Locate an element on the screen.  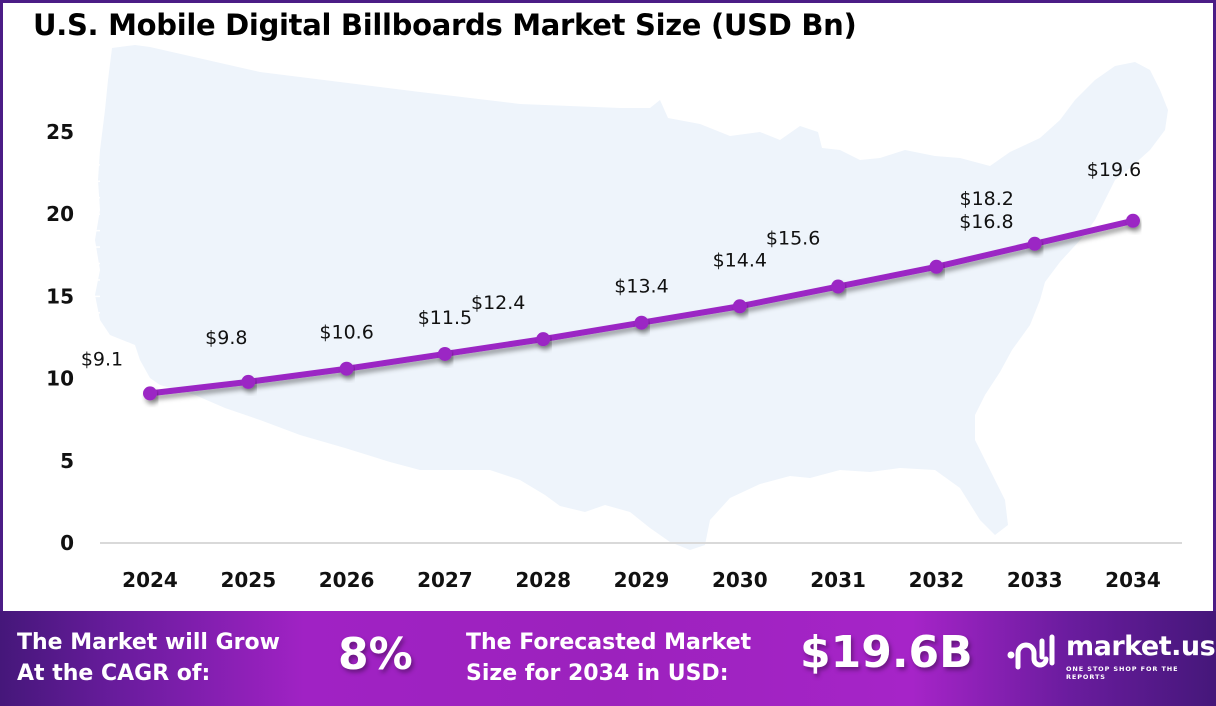
data-label: $11.5 is located at coordinates (445, 318).